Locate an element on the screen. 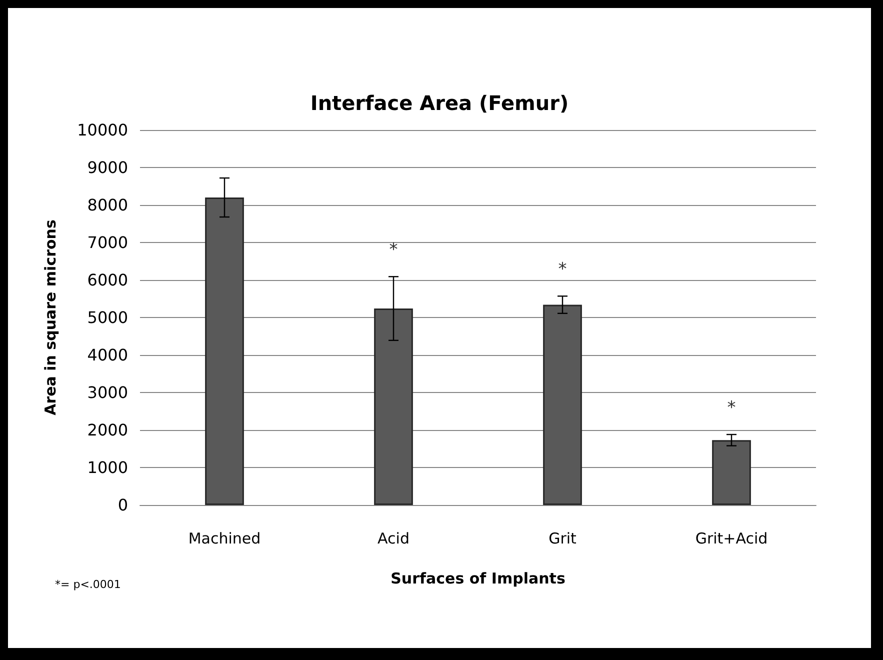 The width and height of the screenshot is (883, 660). y-tick-label: 4000 is located at coordinates (107, 355).